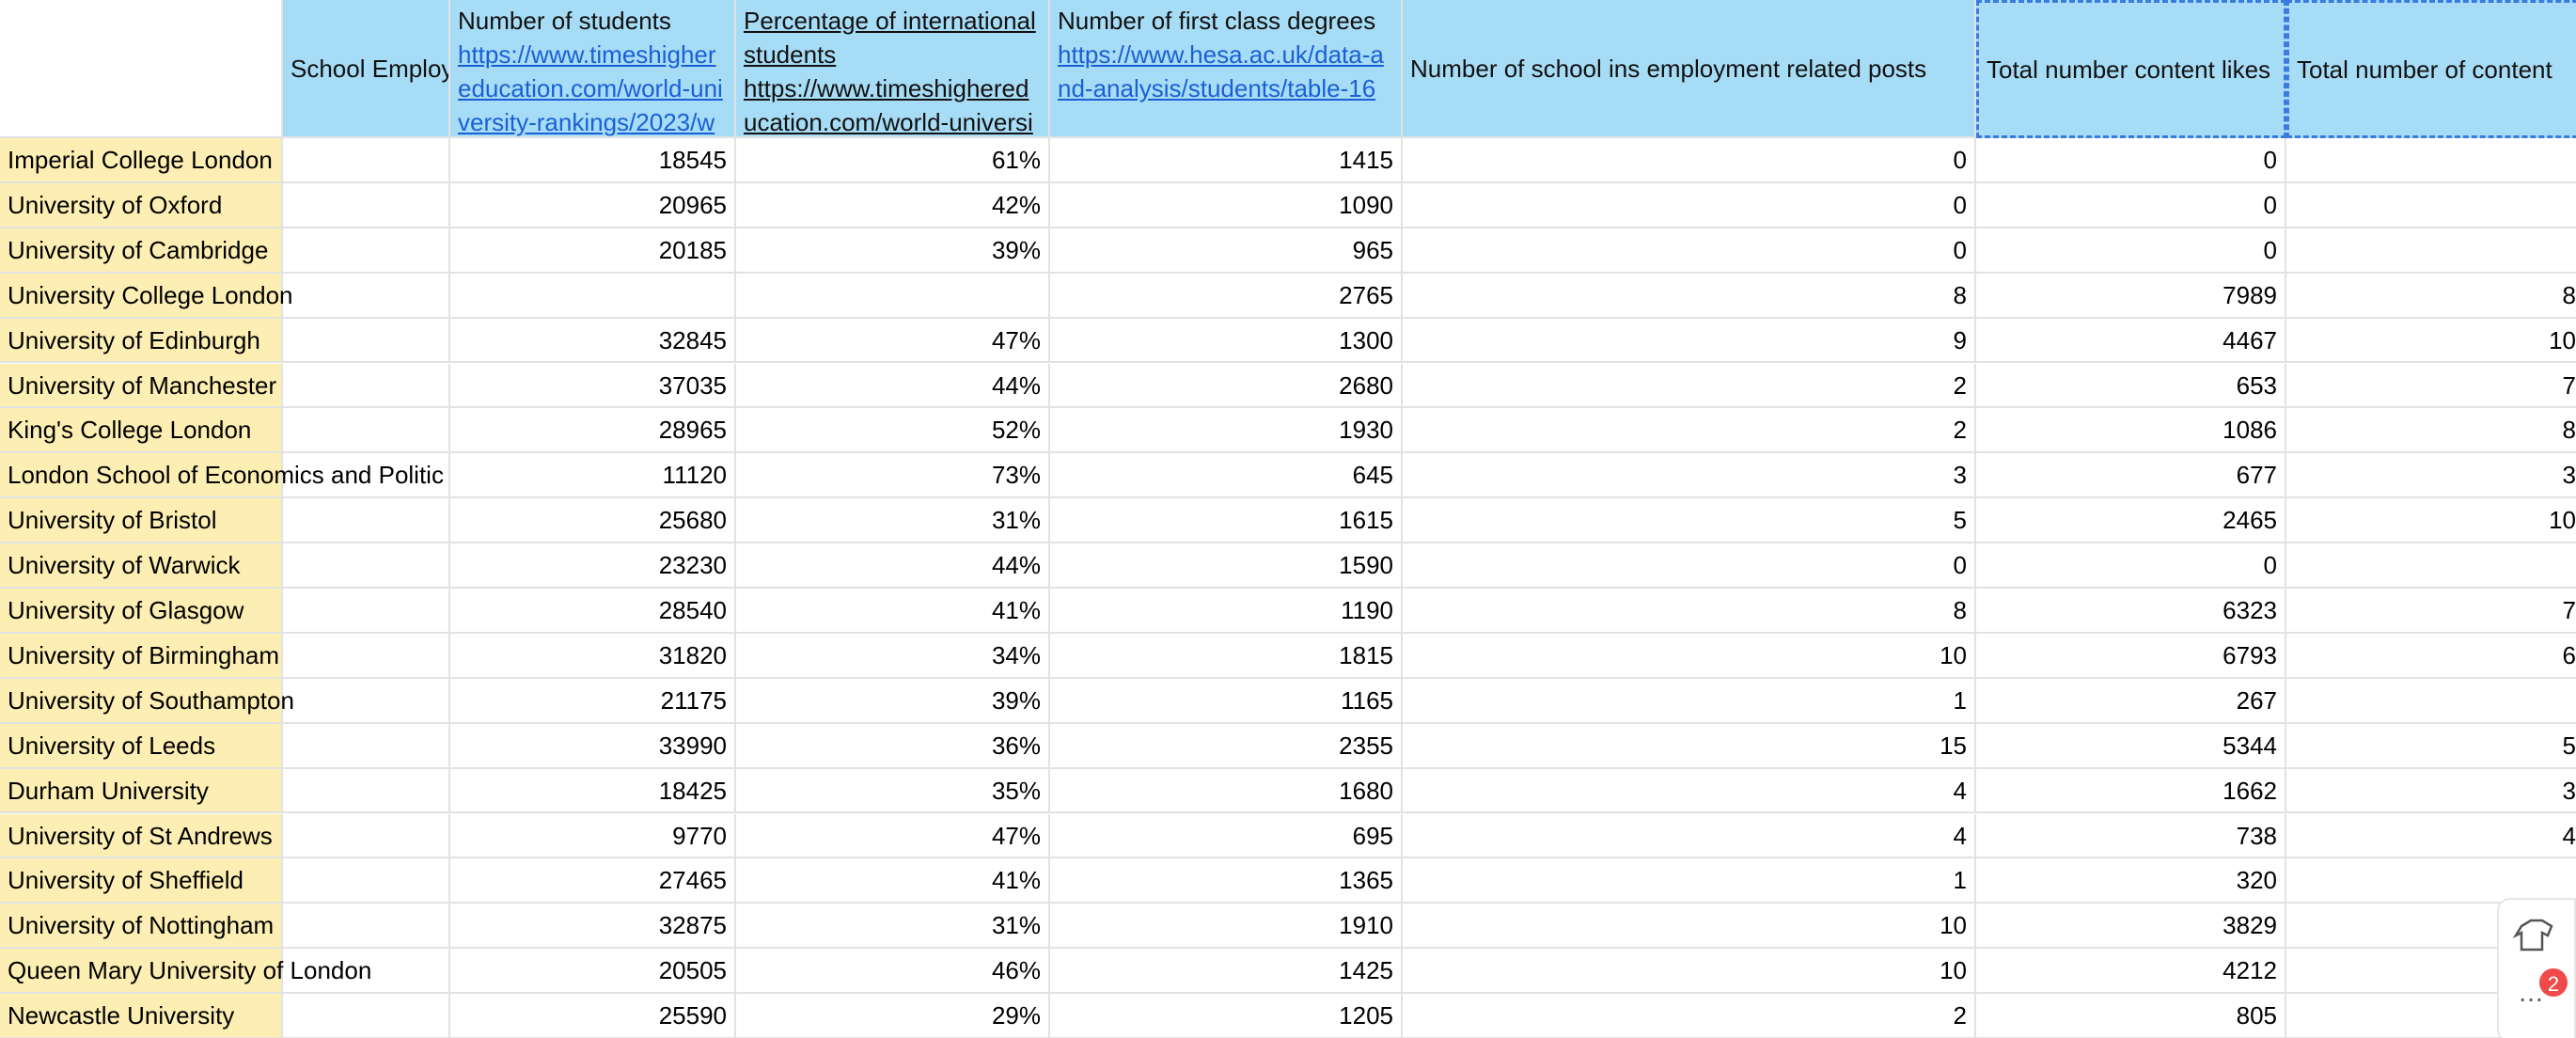  What do you see at coordinates (692, 790) in the screenshot?
I see `cell-text: 18425` at bounding box center [692, 790].